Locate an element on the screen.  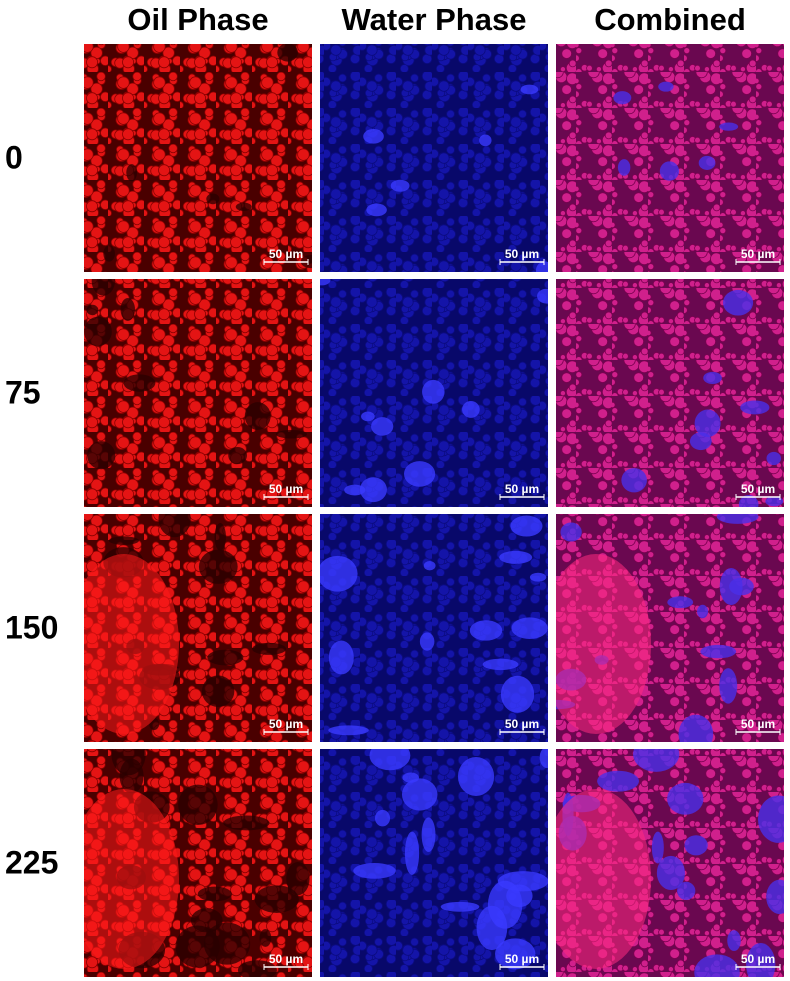
row-label: 225 is located at coordinates (31, 862).